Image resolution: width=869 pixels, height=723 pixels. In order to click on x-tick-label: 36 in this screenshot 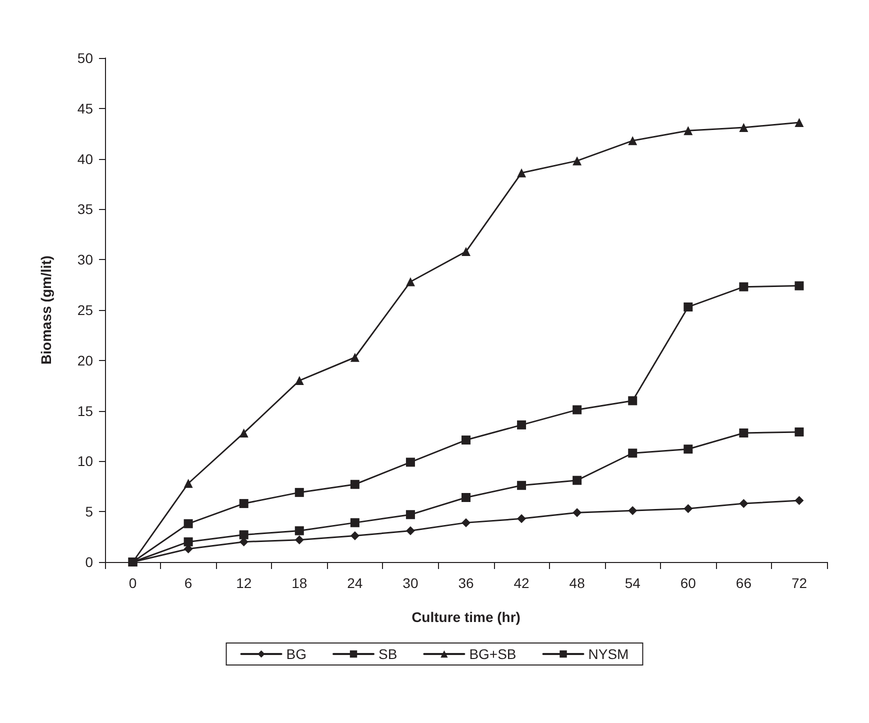, I will do `click(466, 583)`.